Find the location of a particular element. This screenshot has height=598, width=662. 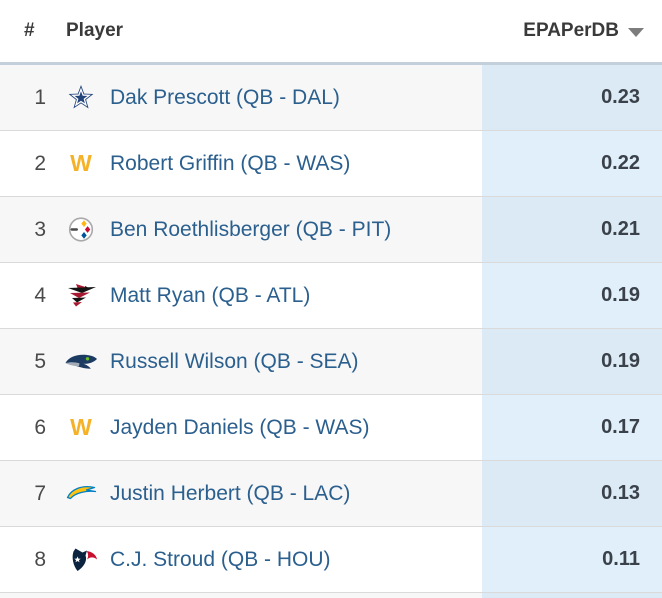

epaperdb-column-header: EPAPerDB is located at coordinates (572, 31).